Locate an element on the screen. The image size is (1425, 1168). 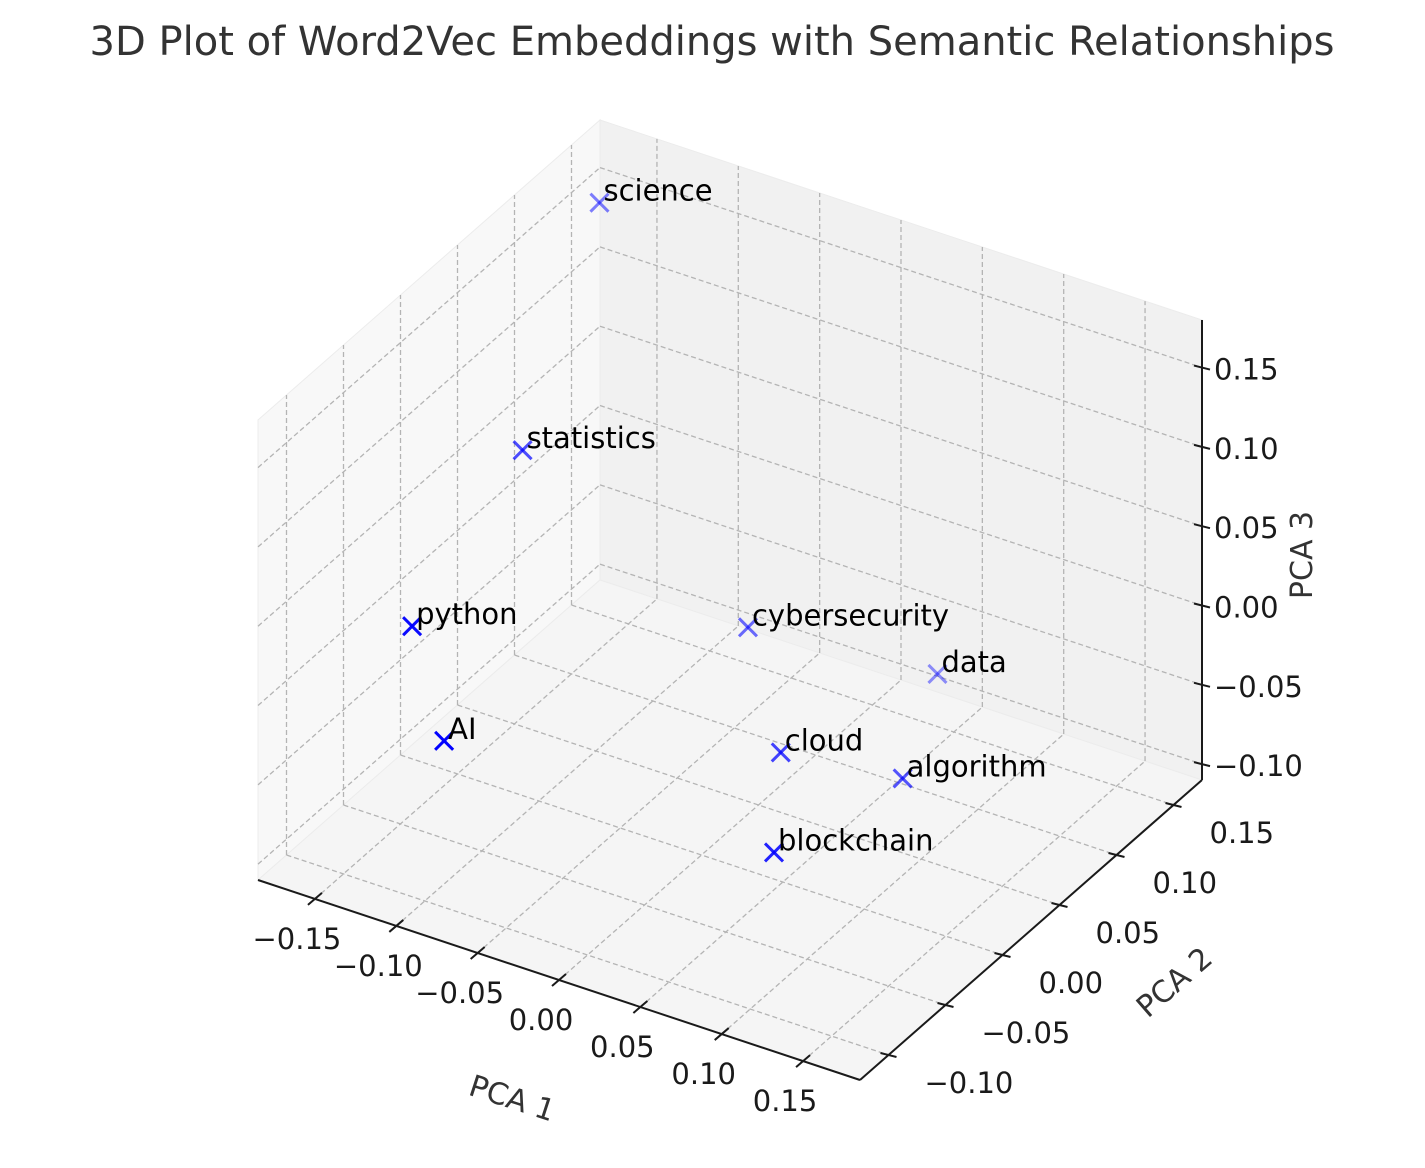
point-label: blockchain is located at coordinates (855, 840).